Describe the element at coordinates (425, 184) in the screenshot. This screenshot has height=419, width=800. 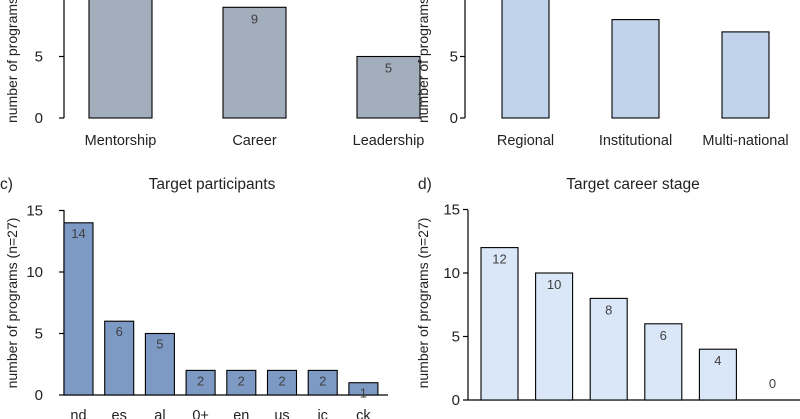
I see `panel-label: d)` at that location.